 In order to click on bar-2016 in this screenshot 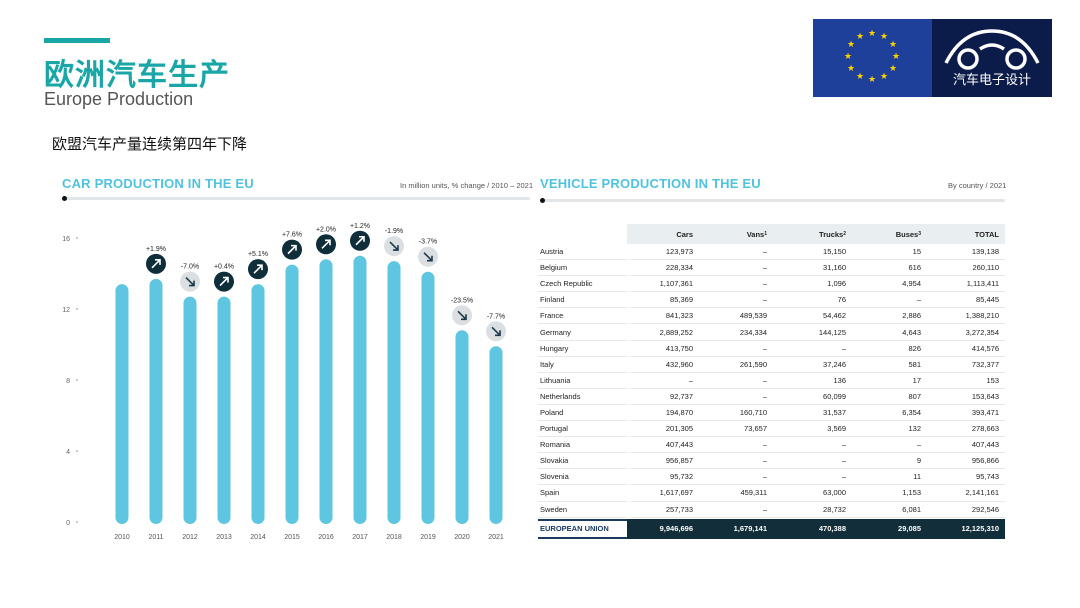, I will do `click(326, 391)`.